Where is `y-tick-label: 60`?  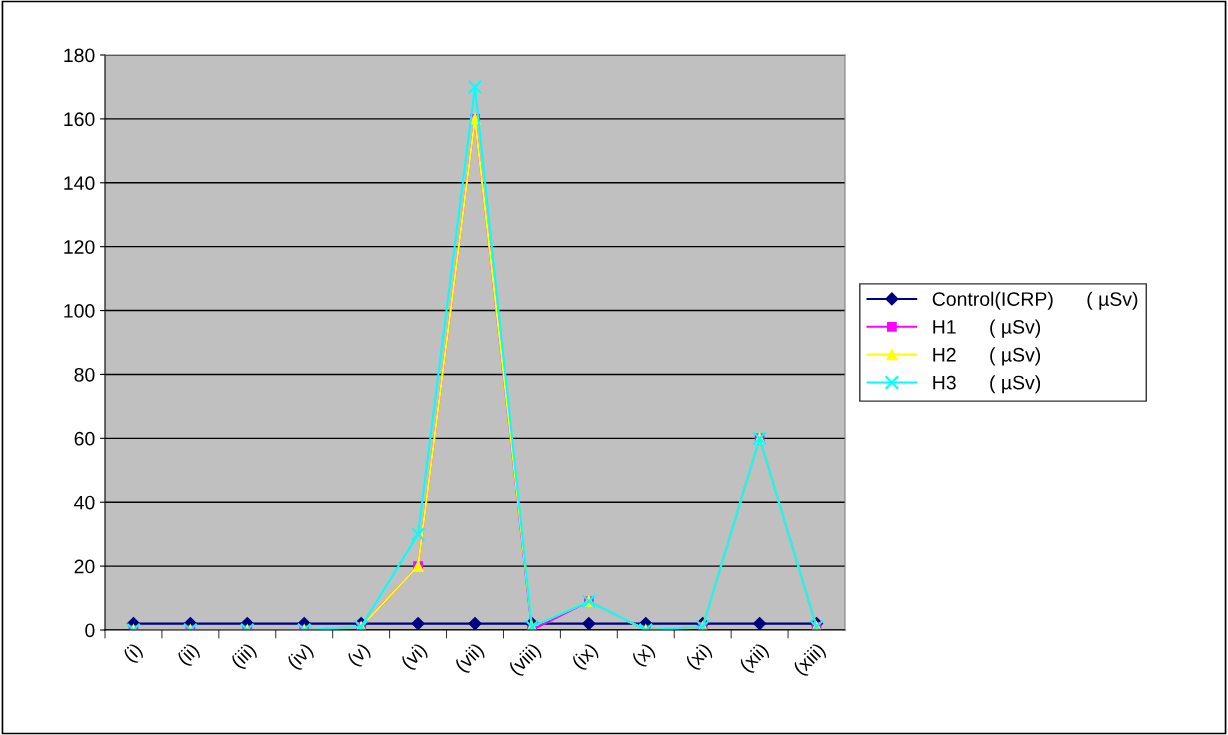
y-tick-label: 60 is located at coordinates (84, 438).